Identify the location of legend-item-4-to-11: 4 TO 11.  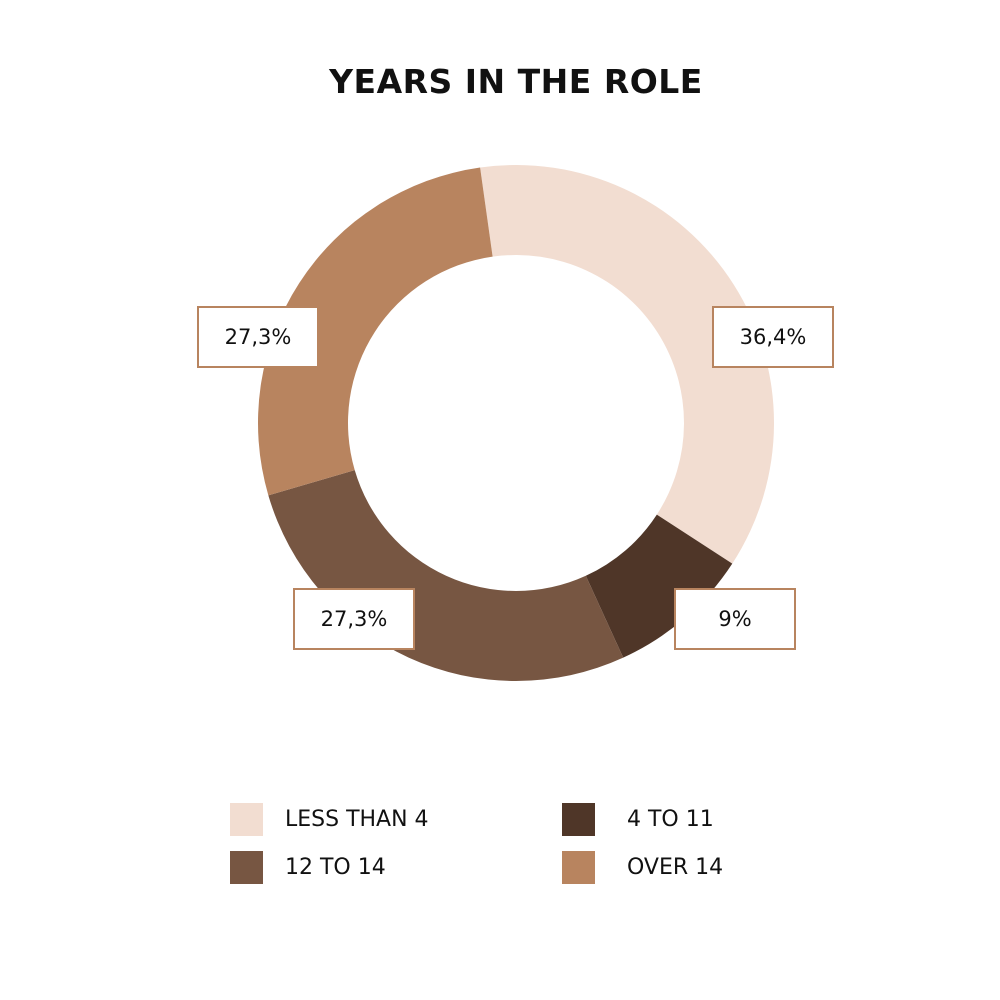
(638, 819).